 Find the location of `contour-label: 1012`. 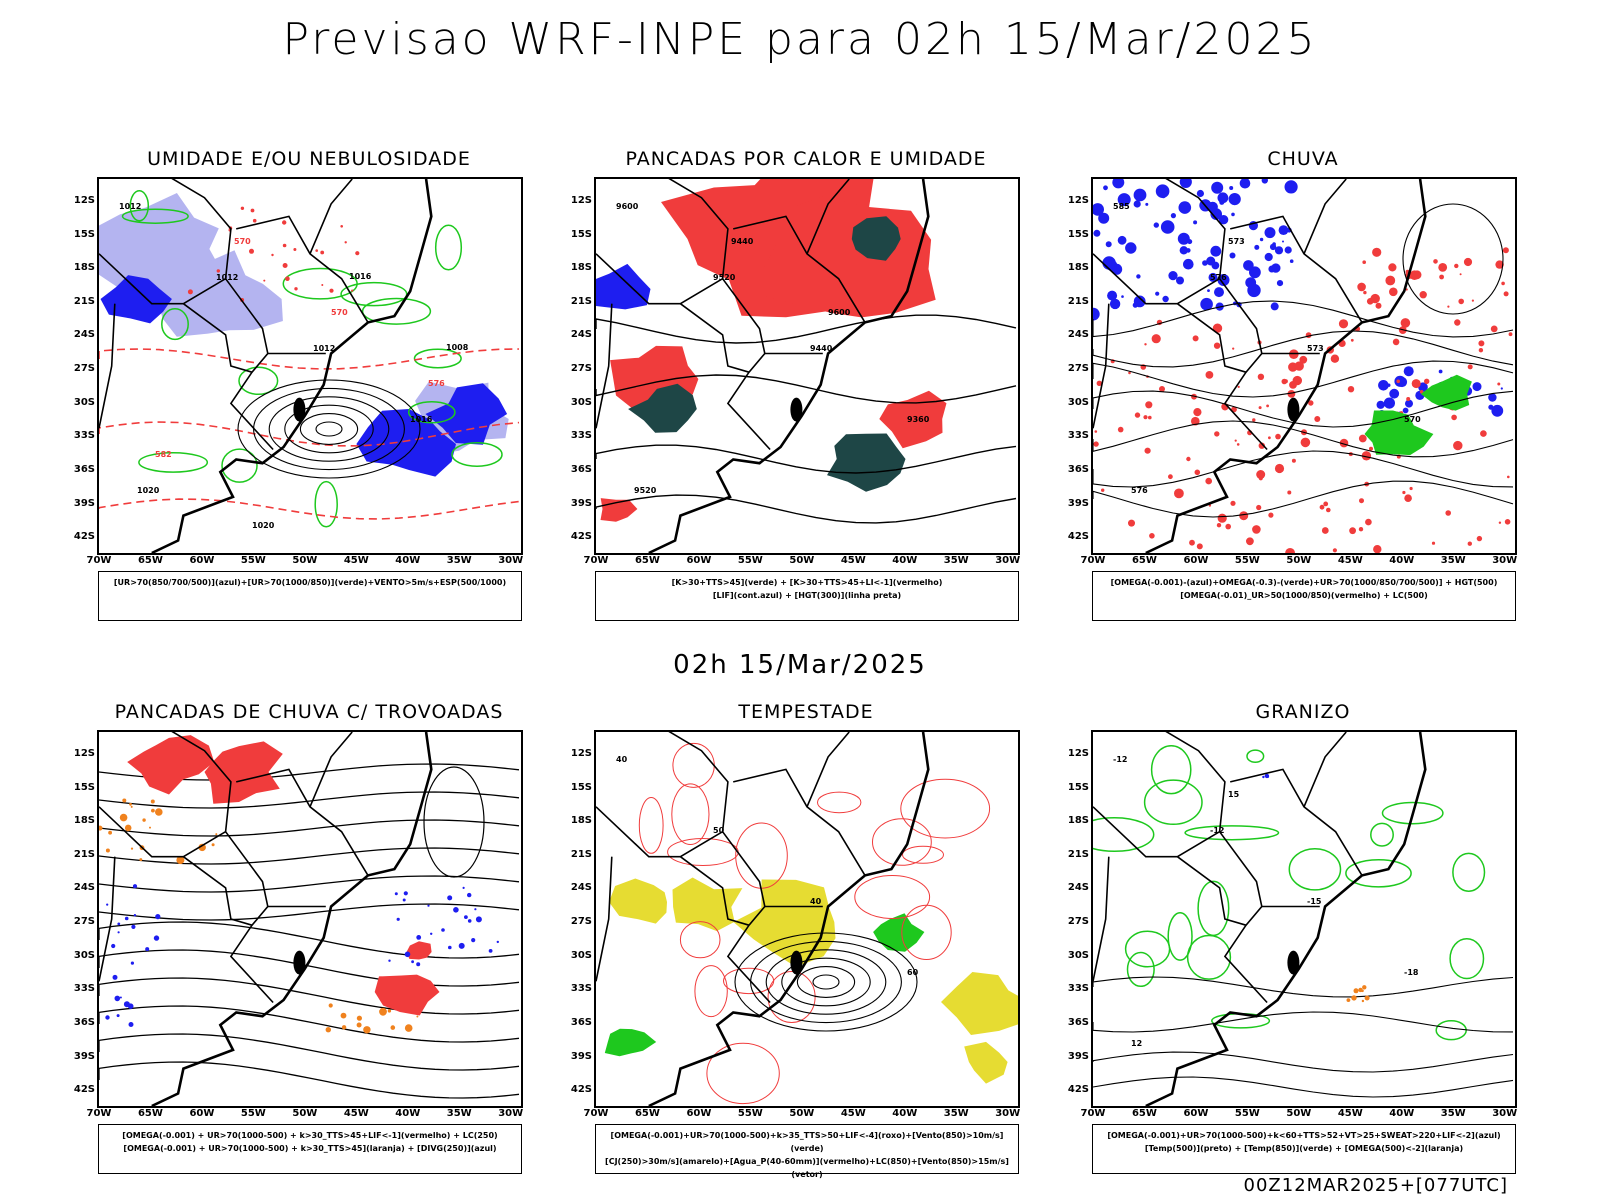

contour-label: 1012 is located at coordinates (324, 348).